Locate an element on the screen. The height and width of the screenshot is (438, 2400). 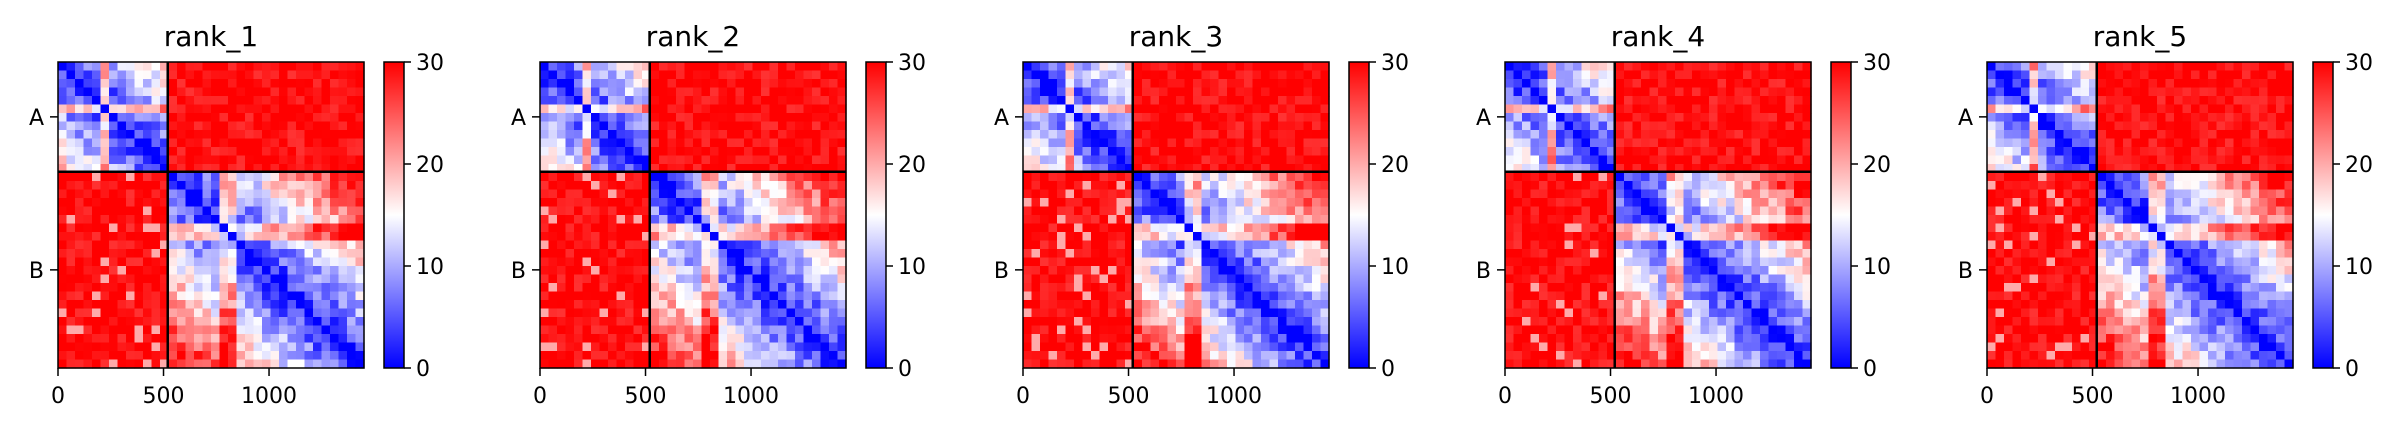
heatmap is located at coordinates (1658, 215).